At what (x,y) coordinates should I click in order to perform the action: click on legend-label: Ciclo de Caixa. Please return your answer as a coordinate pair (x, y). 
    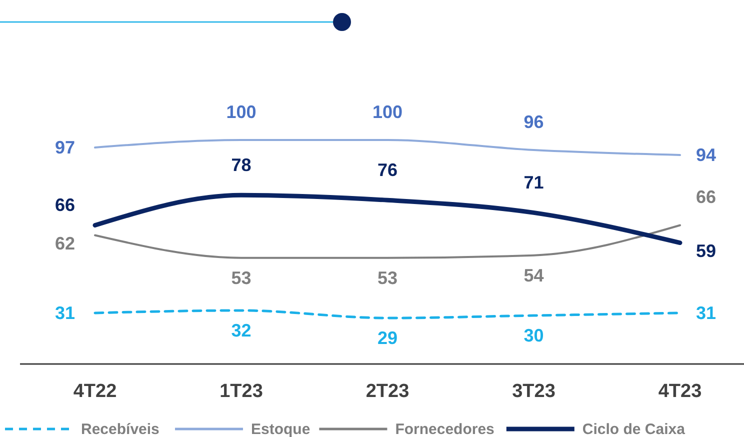
    Looking at the image, I should click on (634, 429).